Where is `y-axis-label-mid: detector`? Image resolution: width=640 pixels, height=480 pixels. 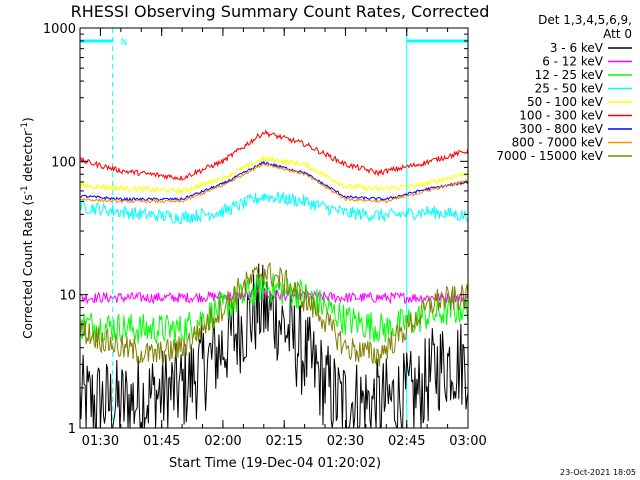 y-axis-label-mid: detector is located at coordinates (28, 158).